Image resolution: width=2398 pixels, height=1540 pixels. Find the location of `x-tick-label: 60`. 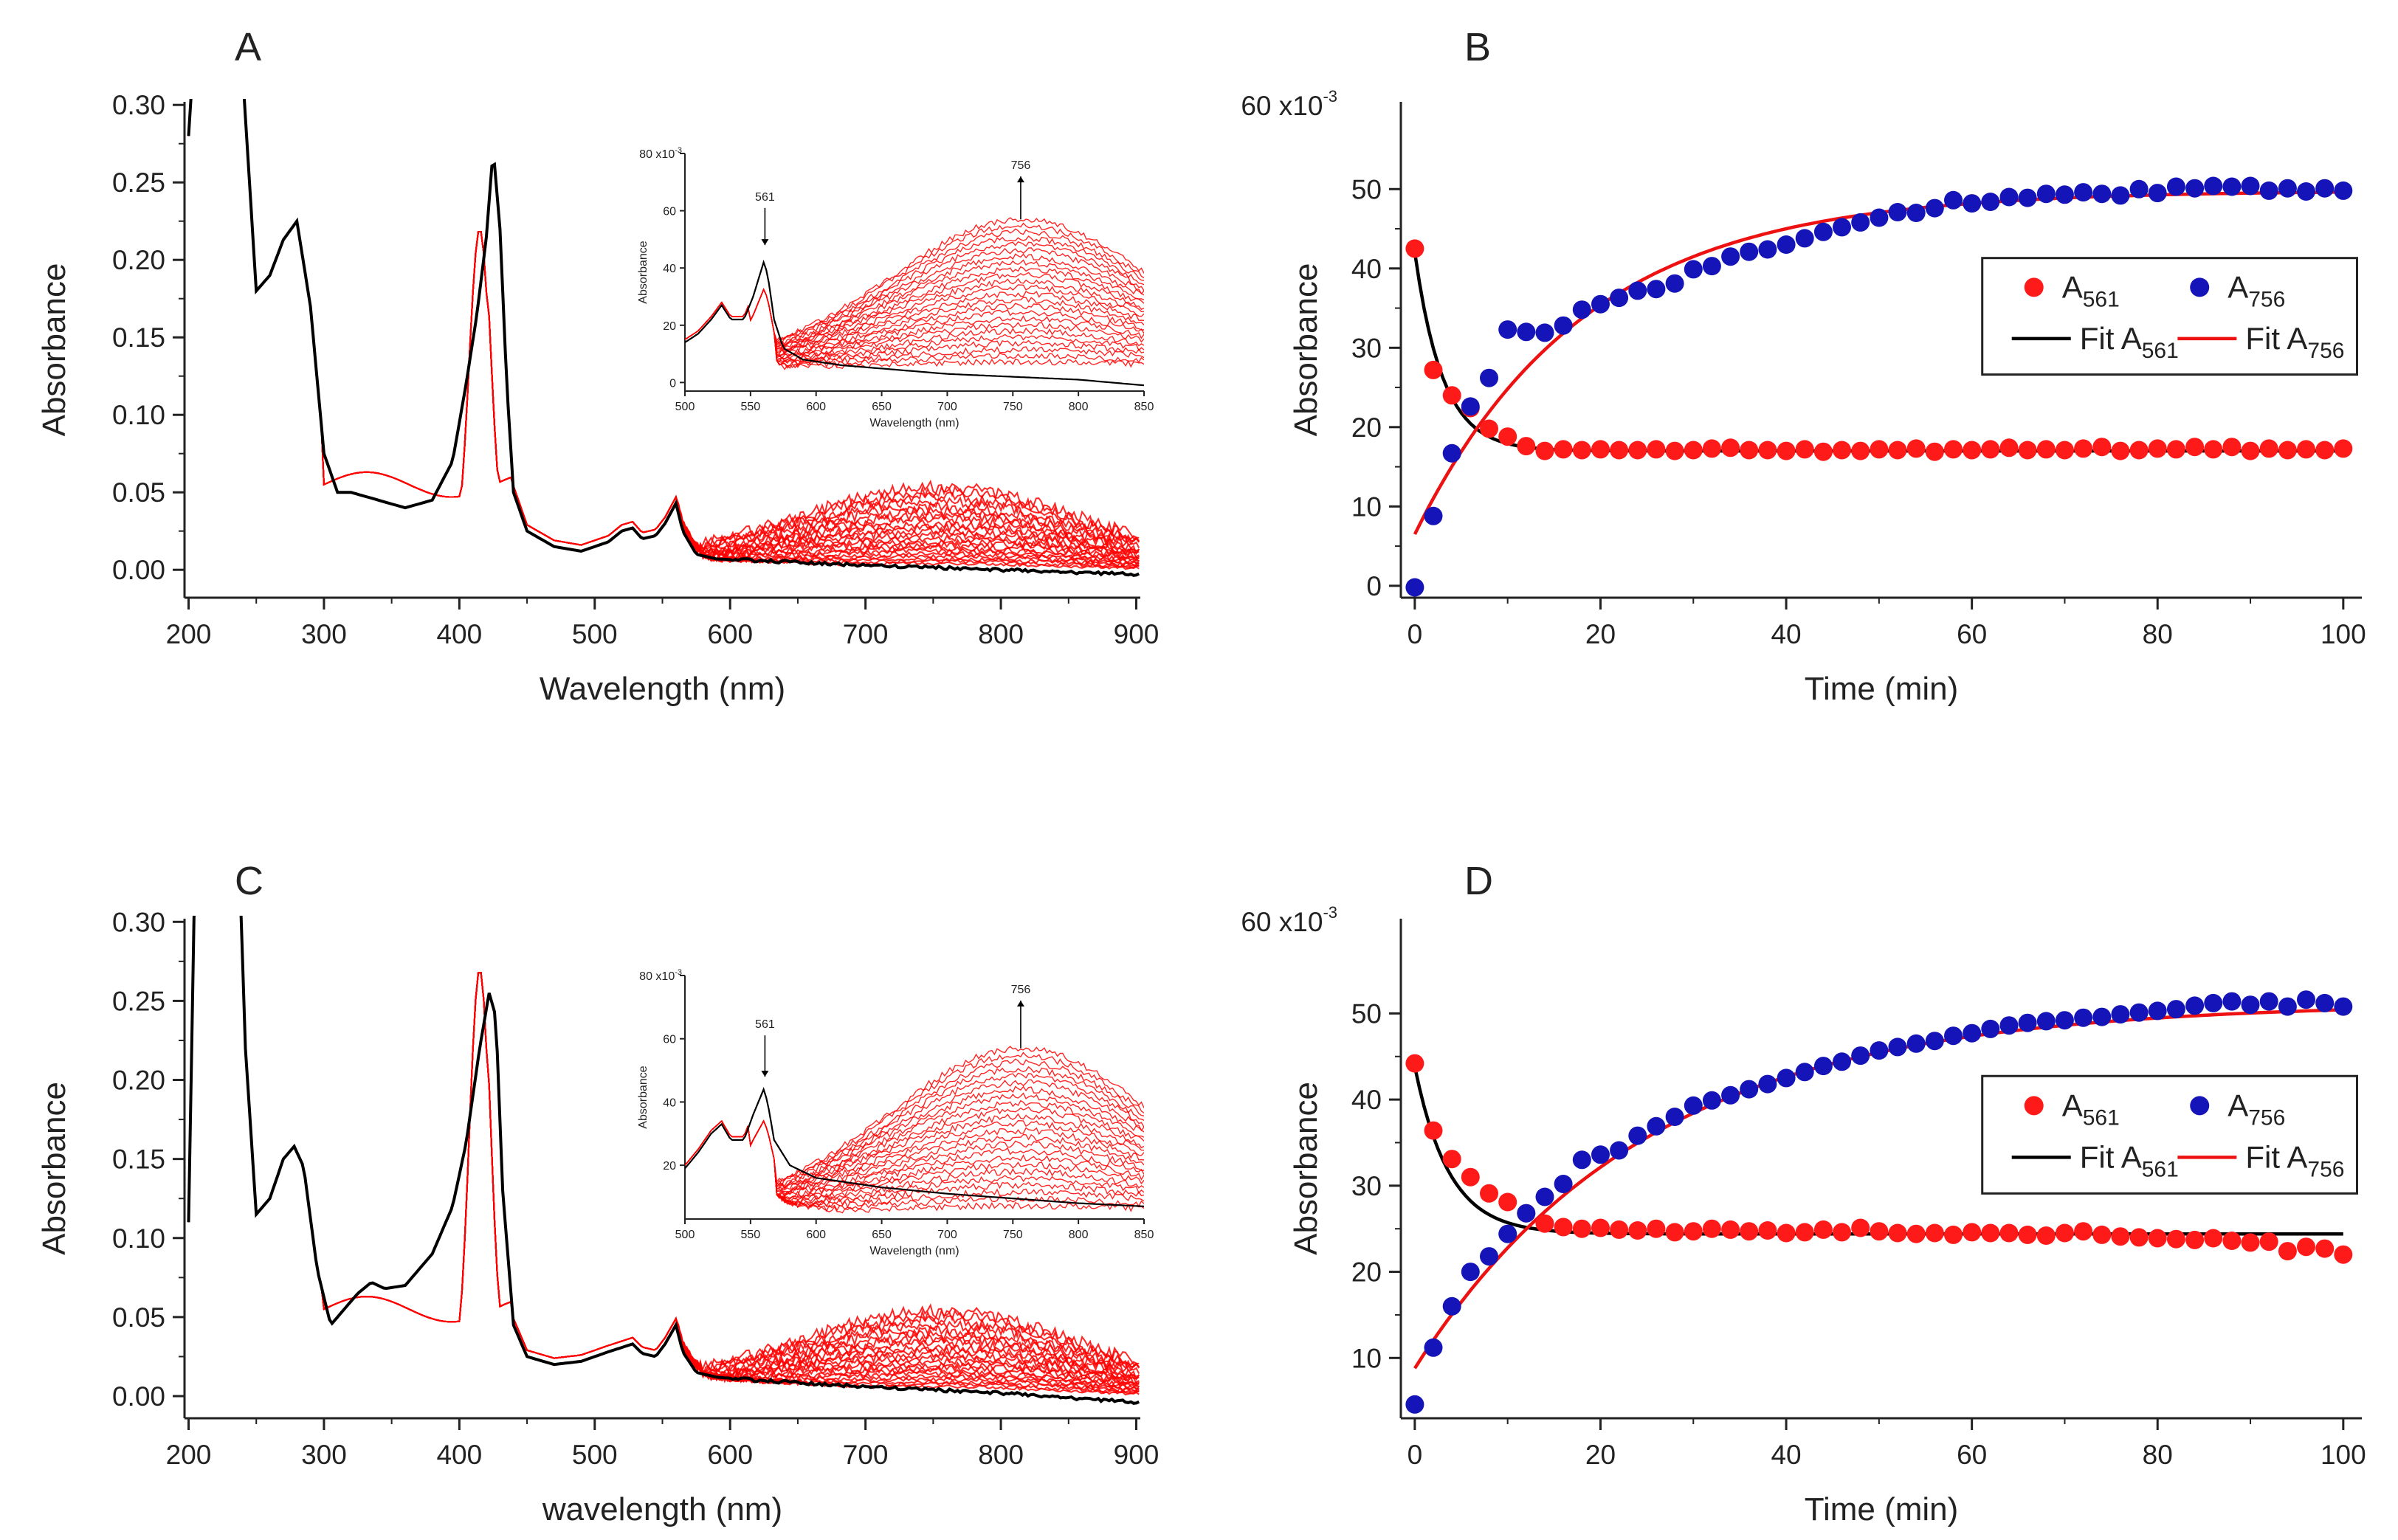

x-tick-label: 60 is located at coordinates (1972, 634).